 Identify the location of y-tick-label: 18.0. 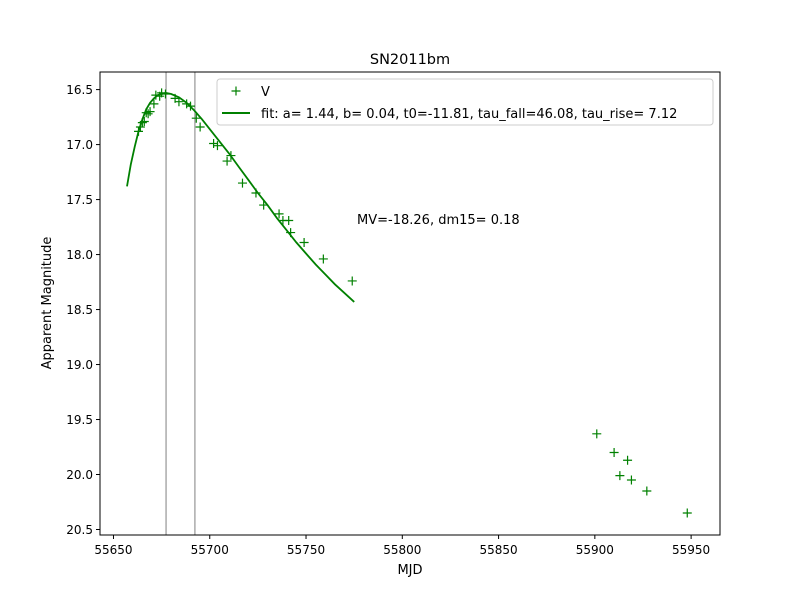
(79, 255).